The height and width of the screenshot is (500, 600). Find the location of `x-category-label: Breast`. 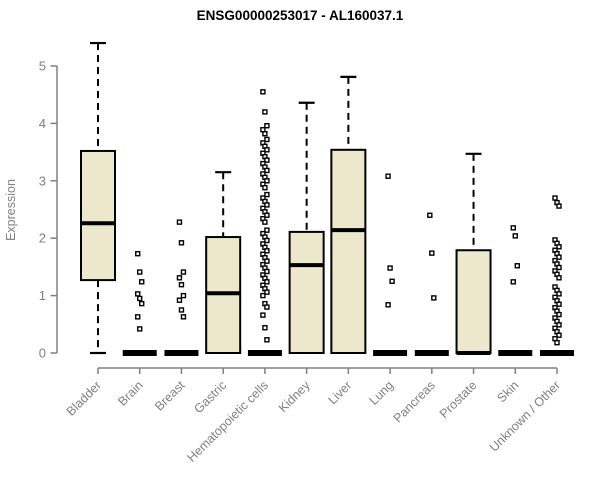

x-category-label: Breast is located at coordinates (170, 396).